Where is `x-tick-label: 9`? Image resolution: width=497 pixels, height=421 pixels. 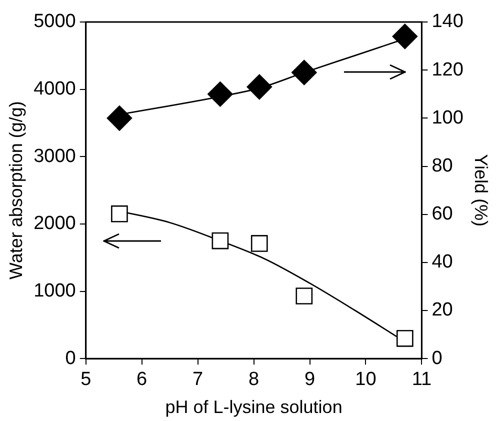 x-tick-label: 9 is located at coordinates (310, 379).